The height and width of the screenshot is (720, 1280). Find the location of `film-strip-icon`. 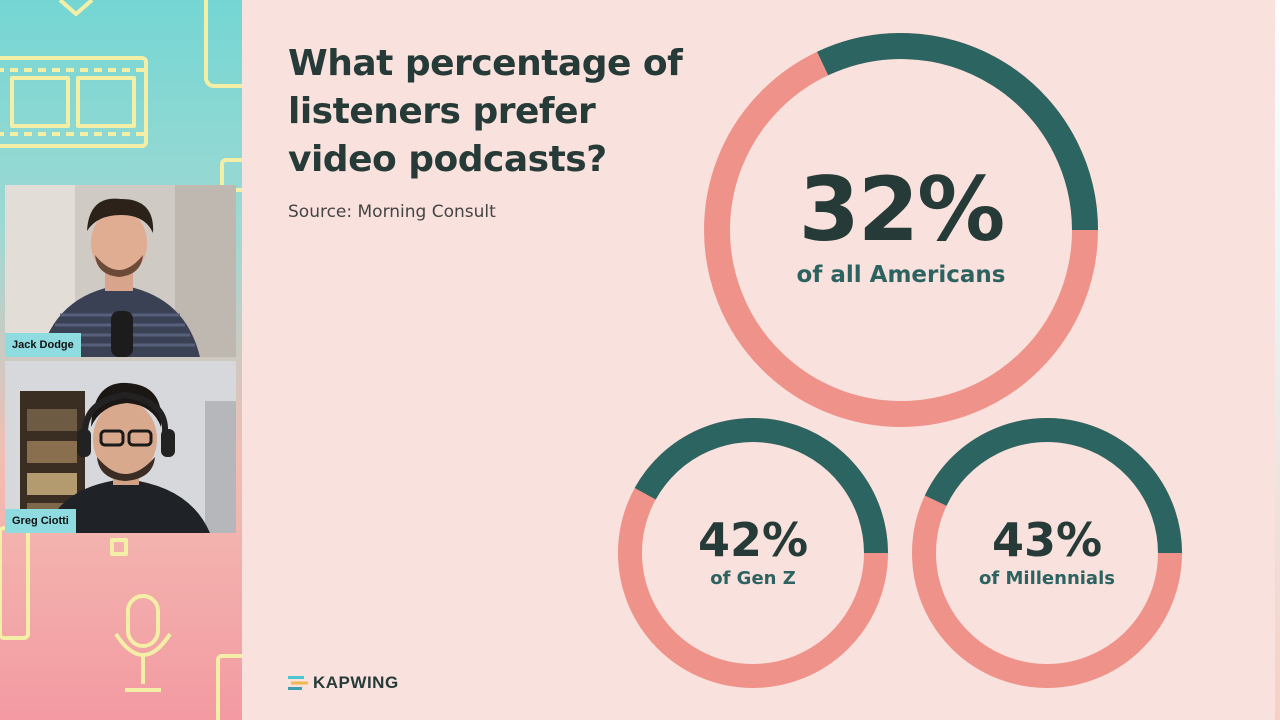

film-strip-icon is located at coordinates (74, 102).